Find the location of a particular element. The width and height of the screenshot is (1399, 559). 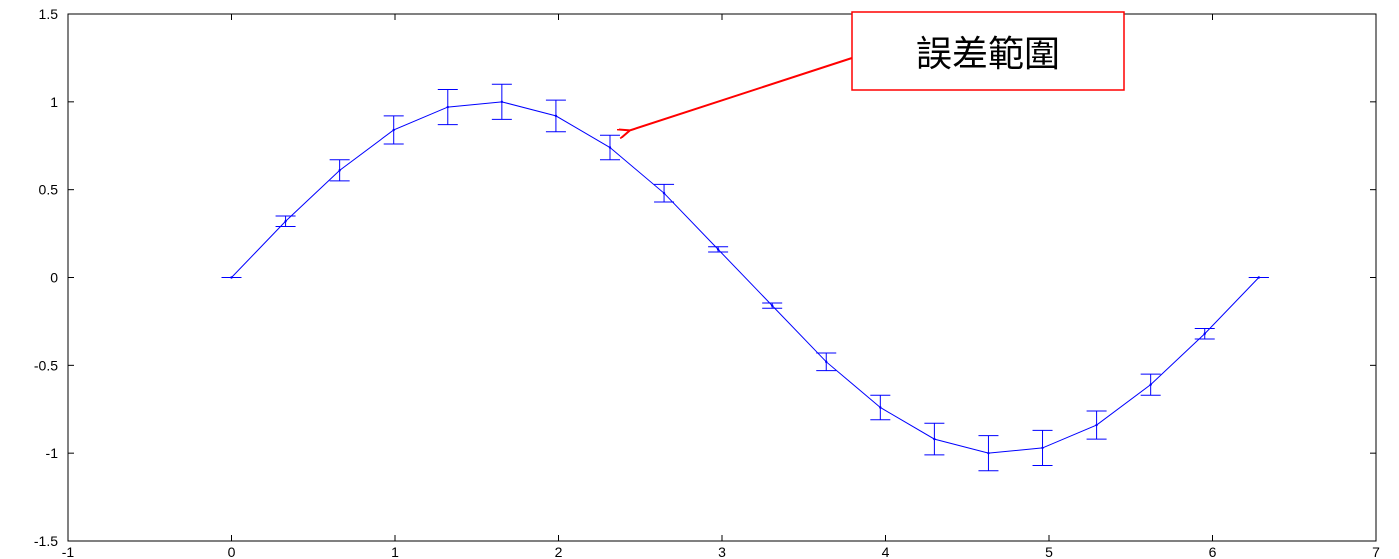

x-tick-label: 7 is located at coordinates (1376, 551).